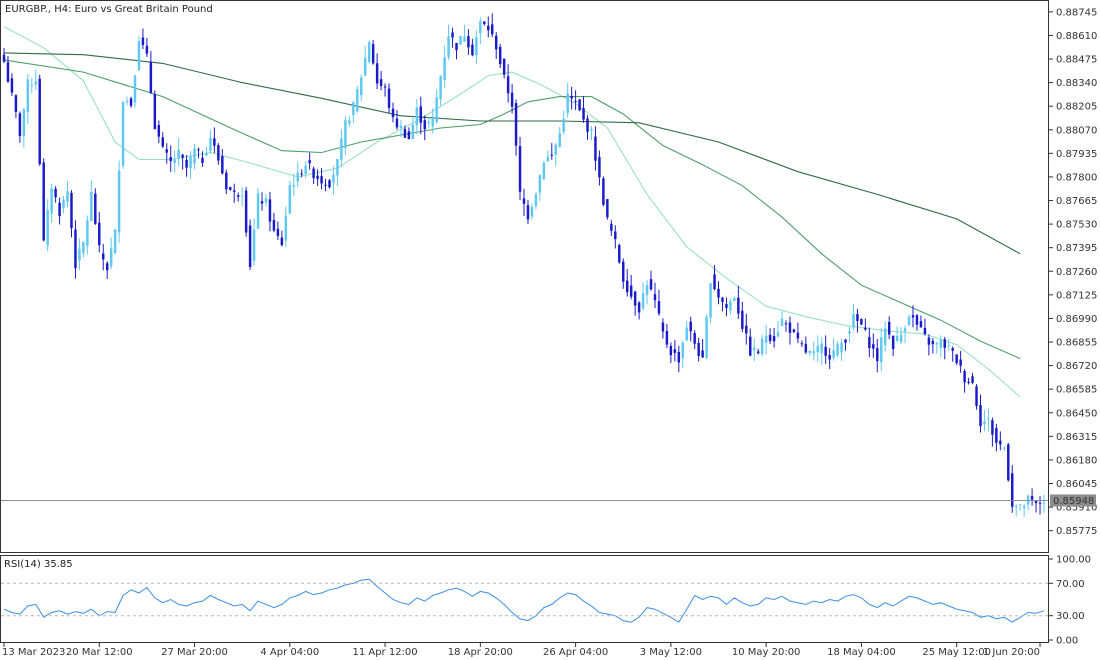 The image size is (1100, 660). What do you see at coordinates (956, 652) in the screenshot?
I see `time-tick-label: 25 May 12:00` at bounding box center [956, 652].